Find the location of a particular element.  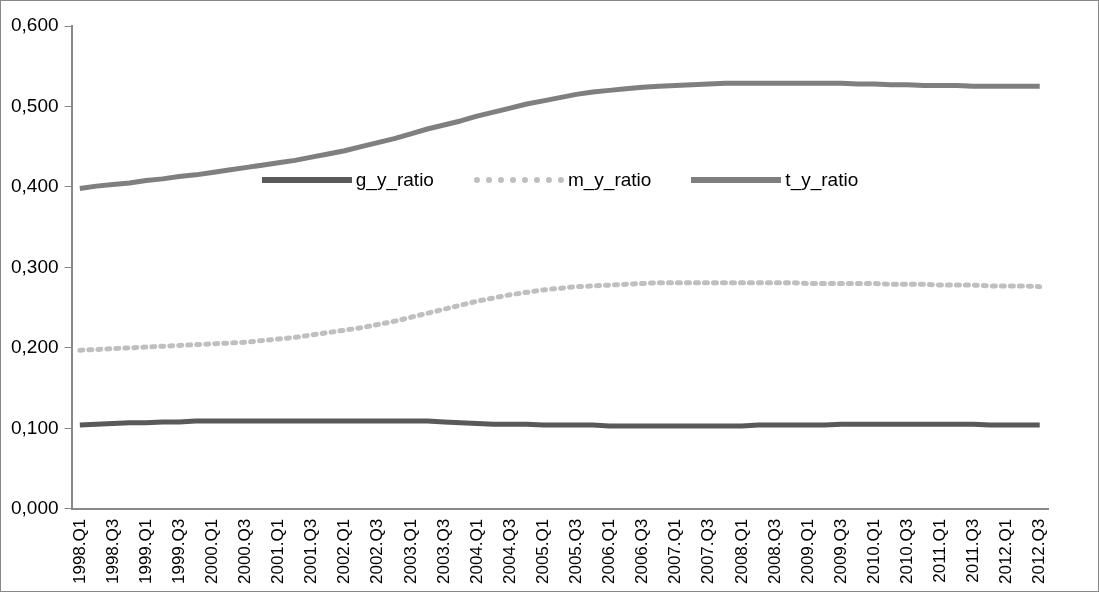

x-tick-label: 2008.Q1 is located at coordinates (741, 551).